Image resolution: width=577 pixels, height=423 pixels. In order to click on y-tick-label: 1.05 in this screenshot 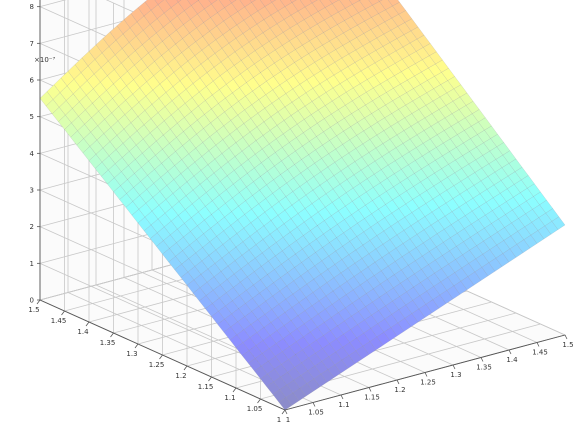, I will do `click(255, 409)`.